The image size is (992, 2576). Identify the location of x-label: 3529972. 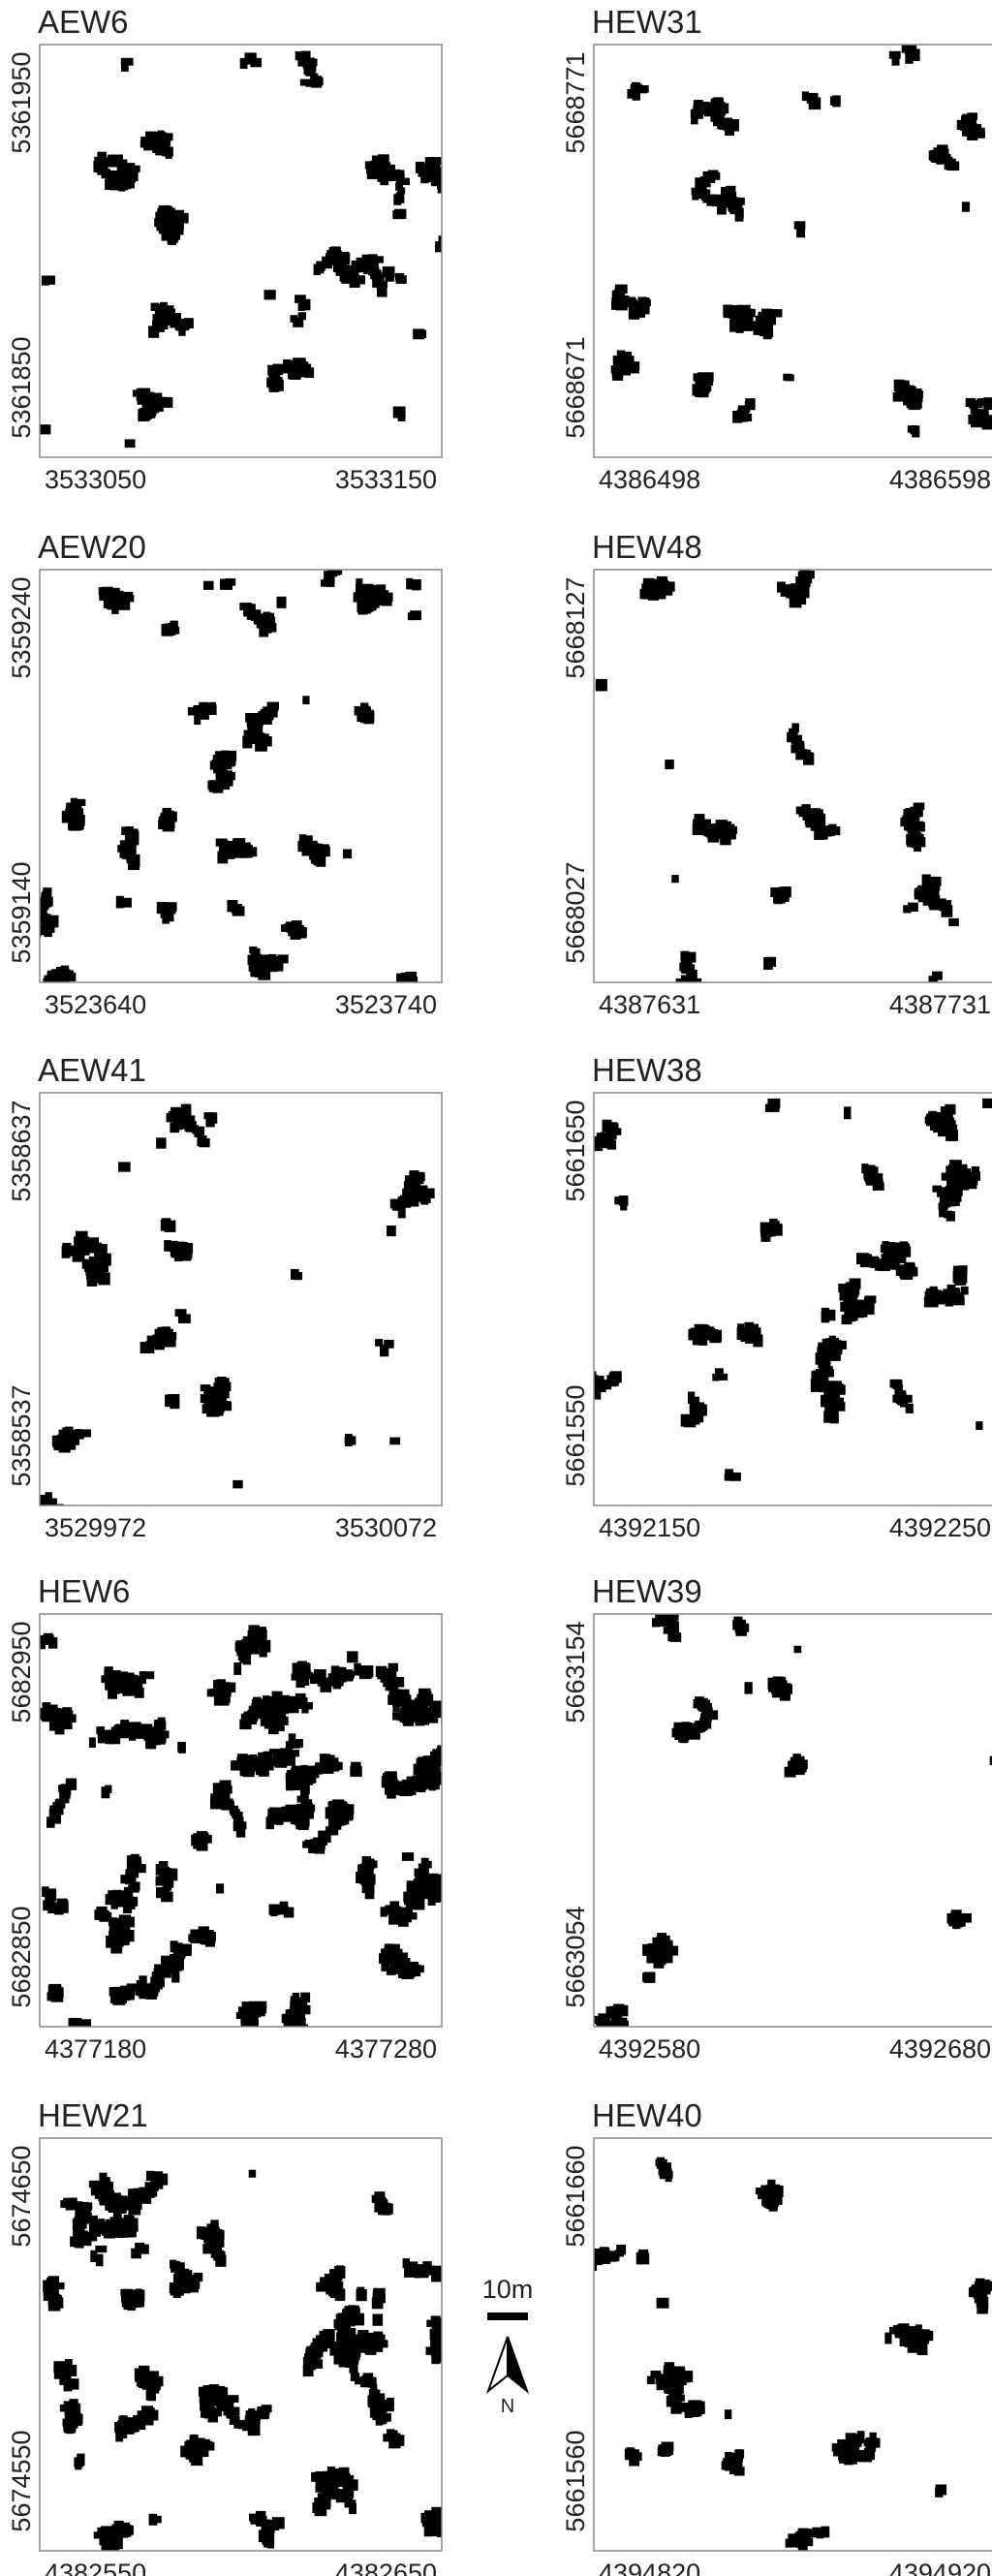
(95, 1527).